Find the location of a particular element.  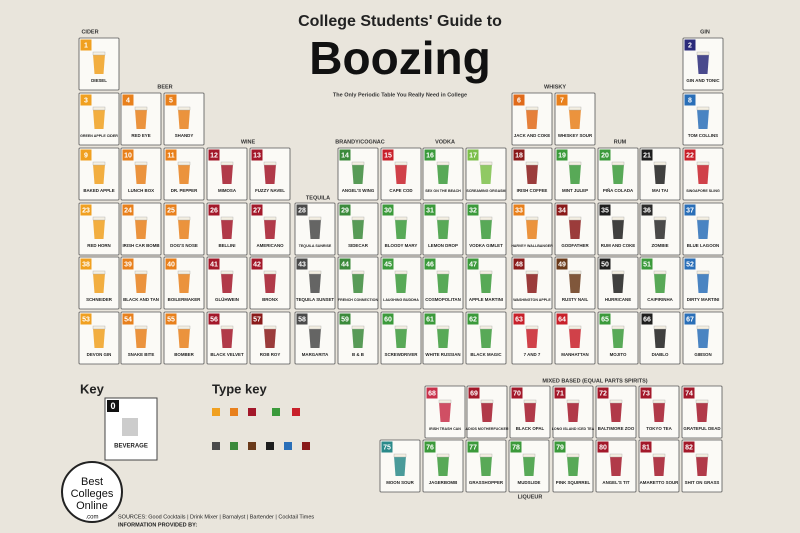

cell-number: 76 is located at coordinates (430, 447).